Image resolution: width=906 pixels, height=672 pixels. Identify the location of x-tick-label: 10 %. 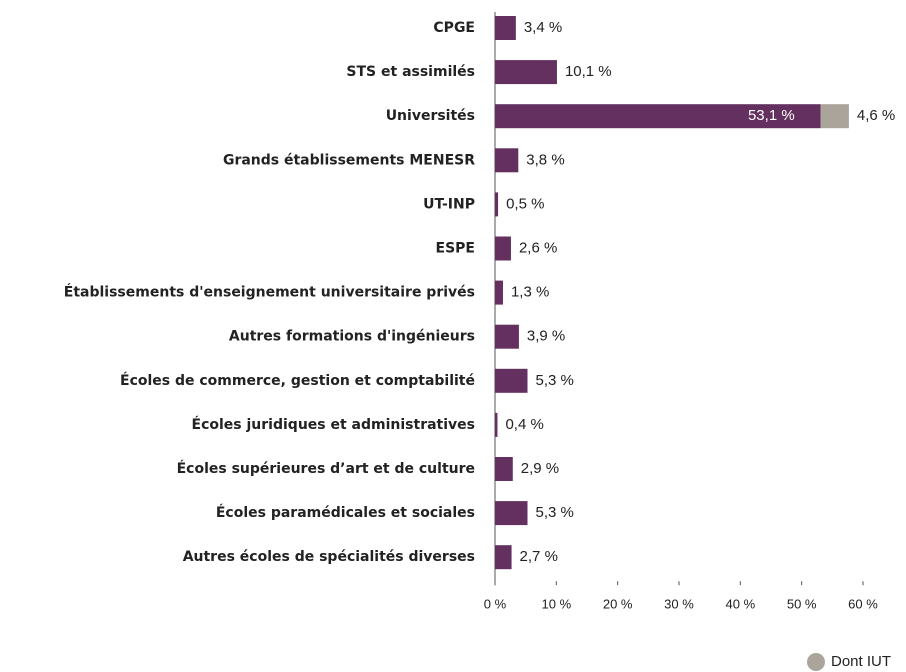
(557, 604).